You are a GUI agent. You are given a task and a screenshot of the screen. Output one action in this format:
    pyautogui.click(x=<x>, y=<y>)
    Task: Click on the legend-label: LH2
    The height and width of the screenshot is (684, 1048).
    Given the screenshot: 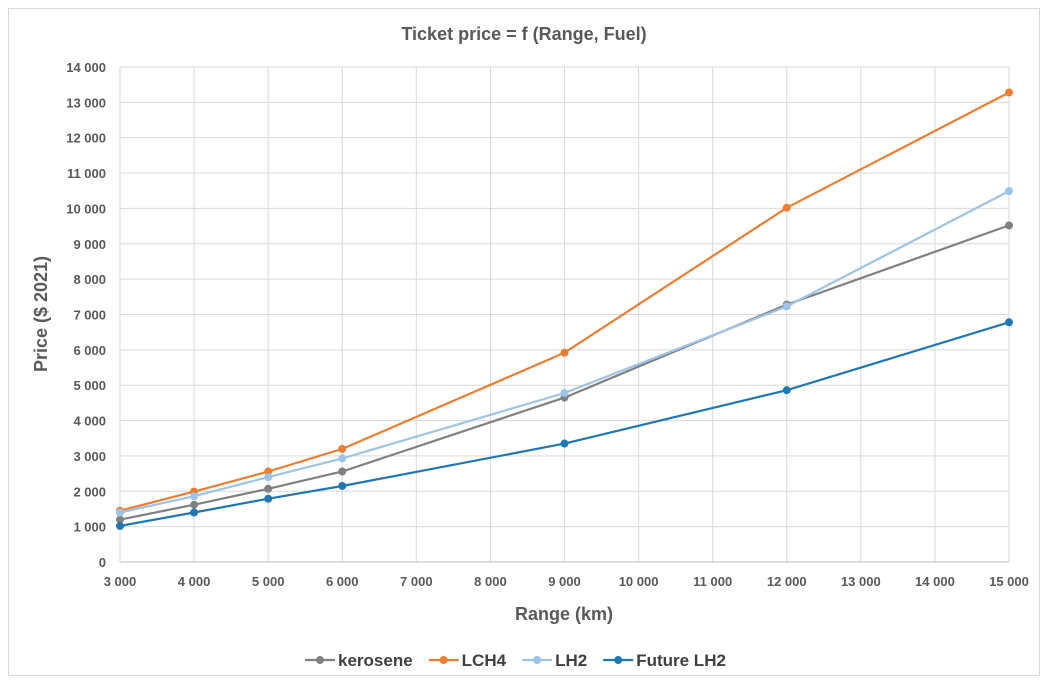 What is the action you would take?
    pyautogui.click(x=571, y=660)
    